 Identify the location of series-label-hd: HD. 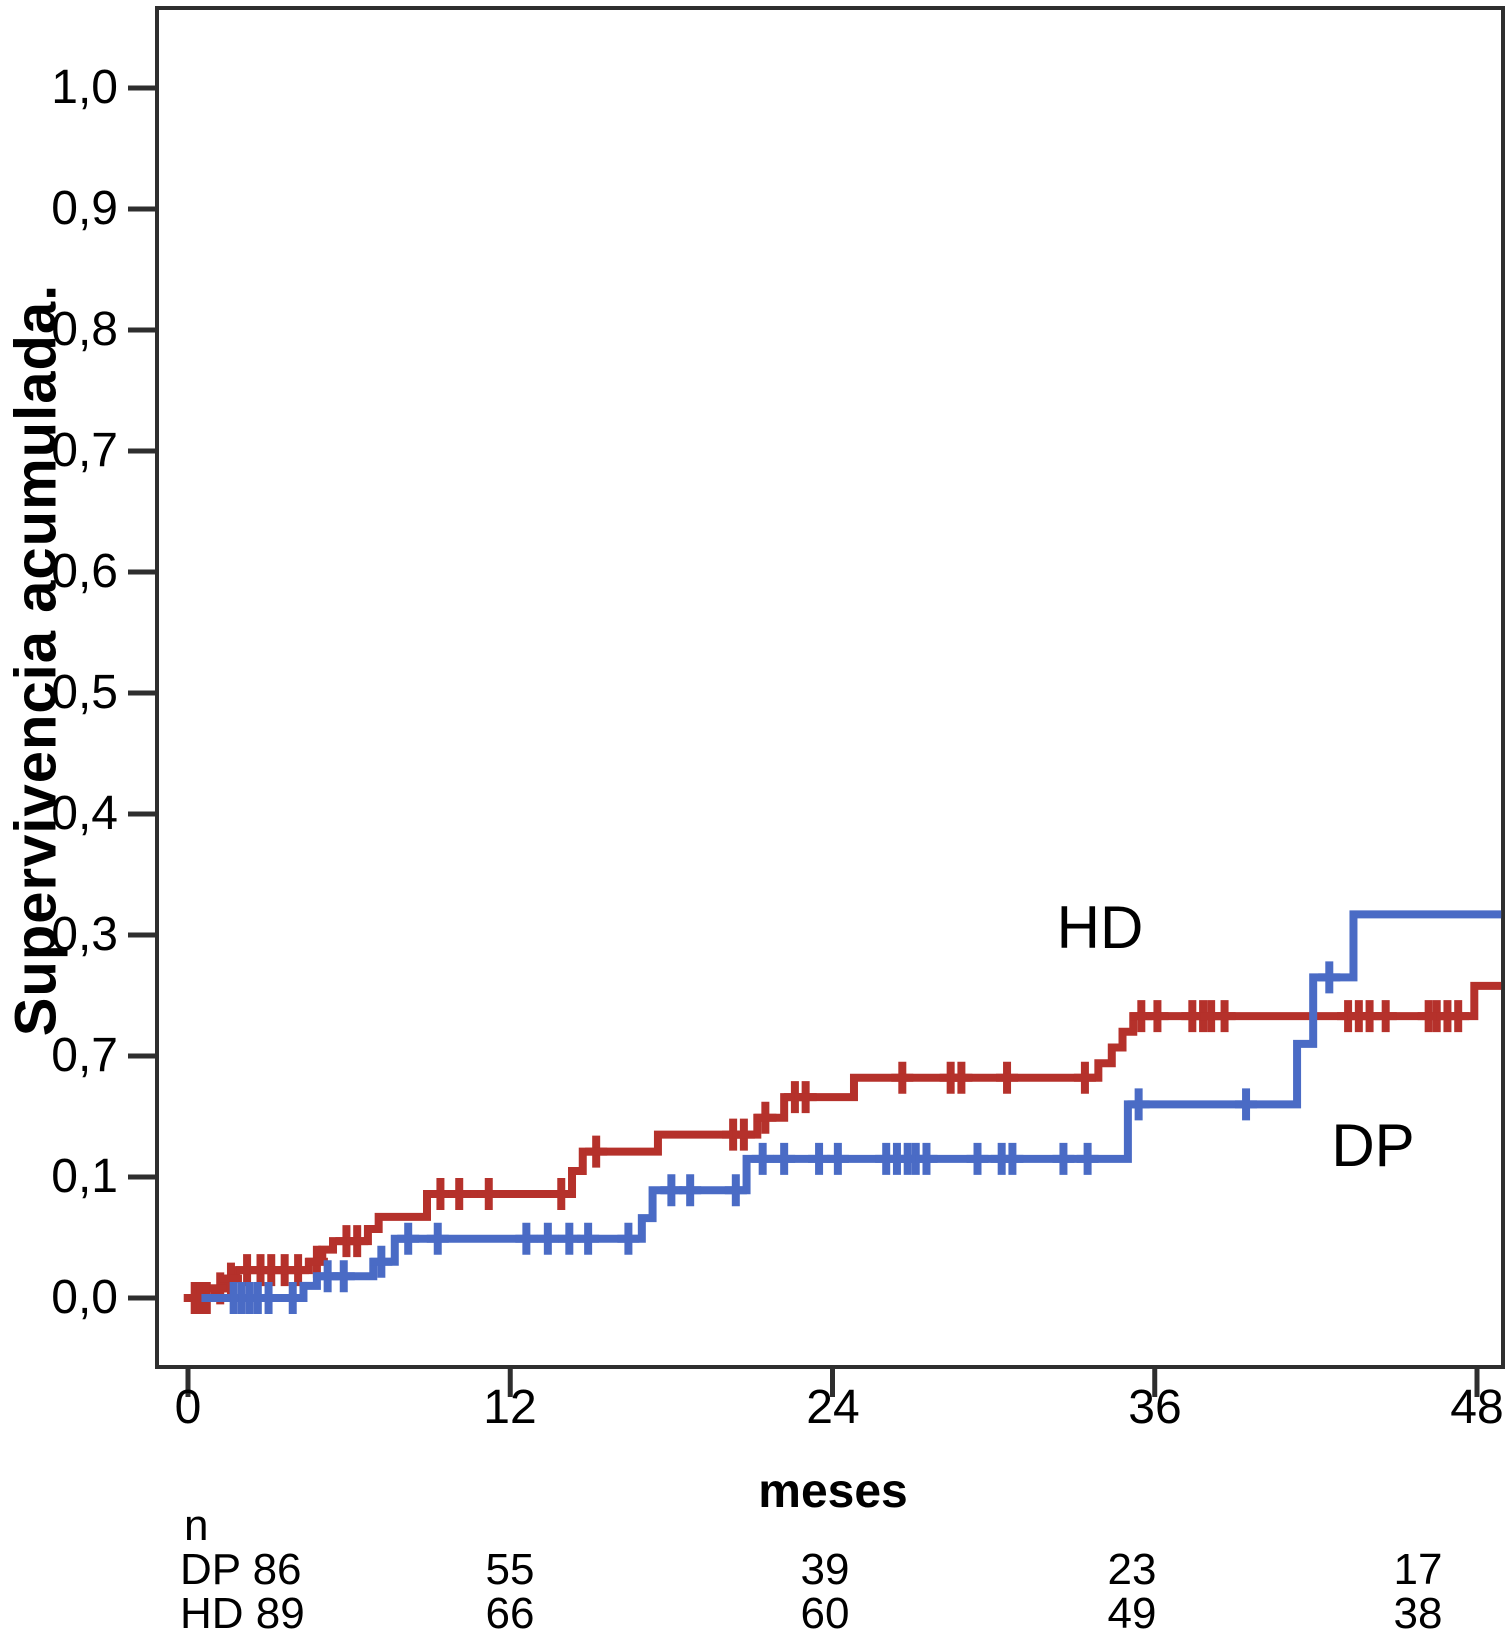
(1100, 927).